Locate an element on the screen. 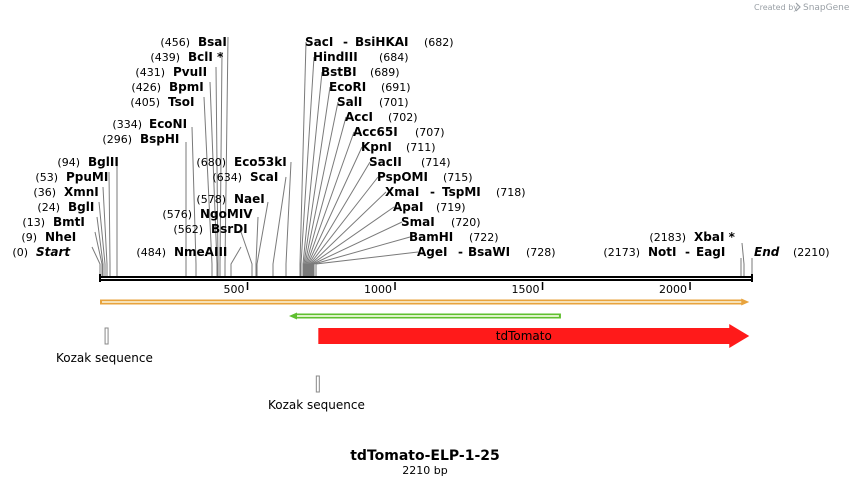 This screenshot has width=852, height=486. leader-nmeaiii is located at coordinates (236, 261).